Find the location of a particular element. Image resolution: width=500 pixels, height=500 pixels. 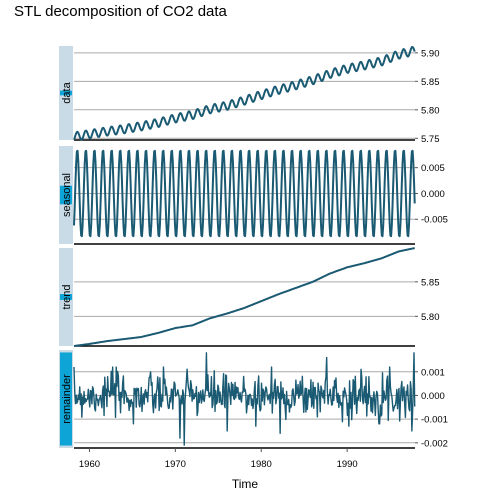

strip-label-trend: trend is located at coordinates (67, 296).